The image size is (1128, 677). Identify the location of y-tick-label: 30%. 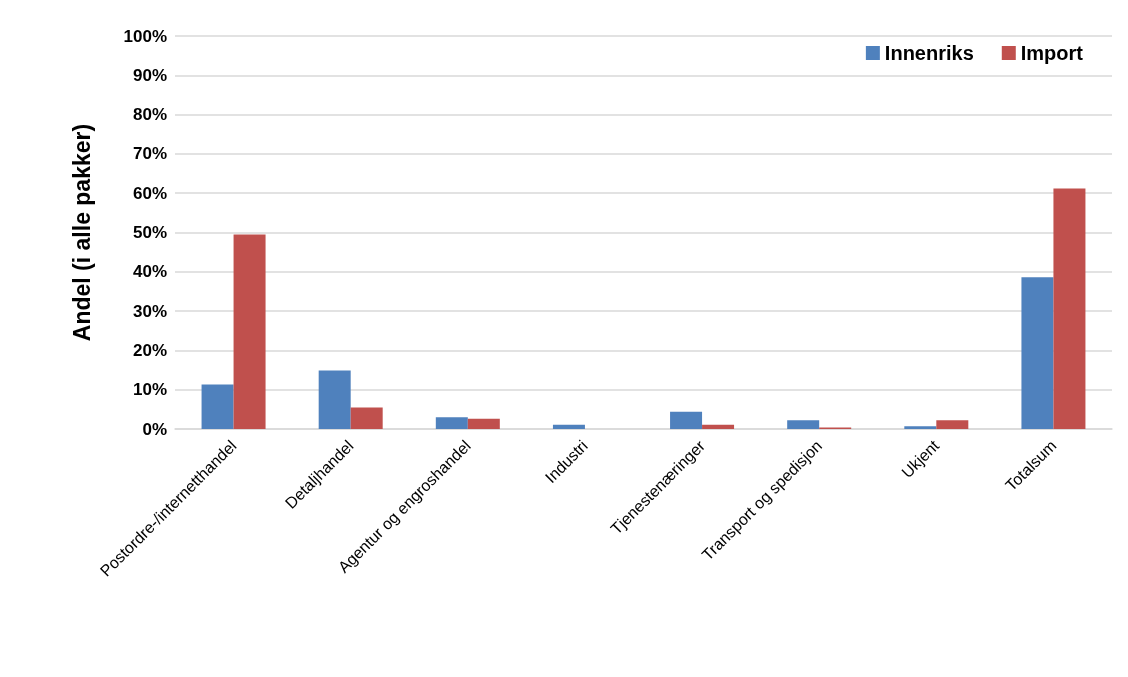
(149, 311).